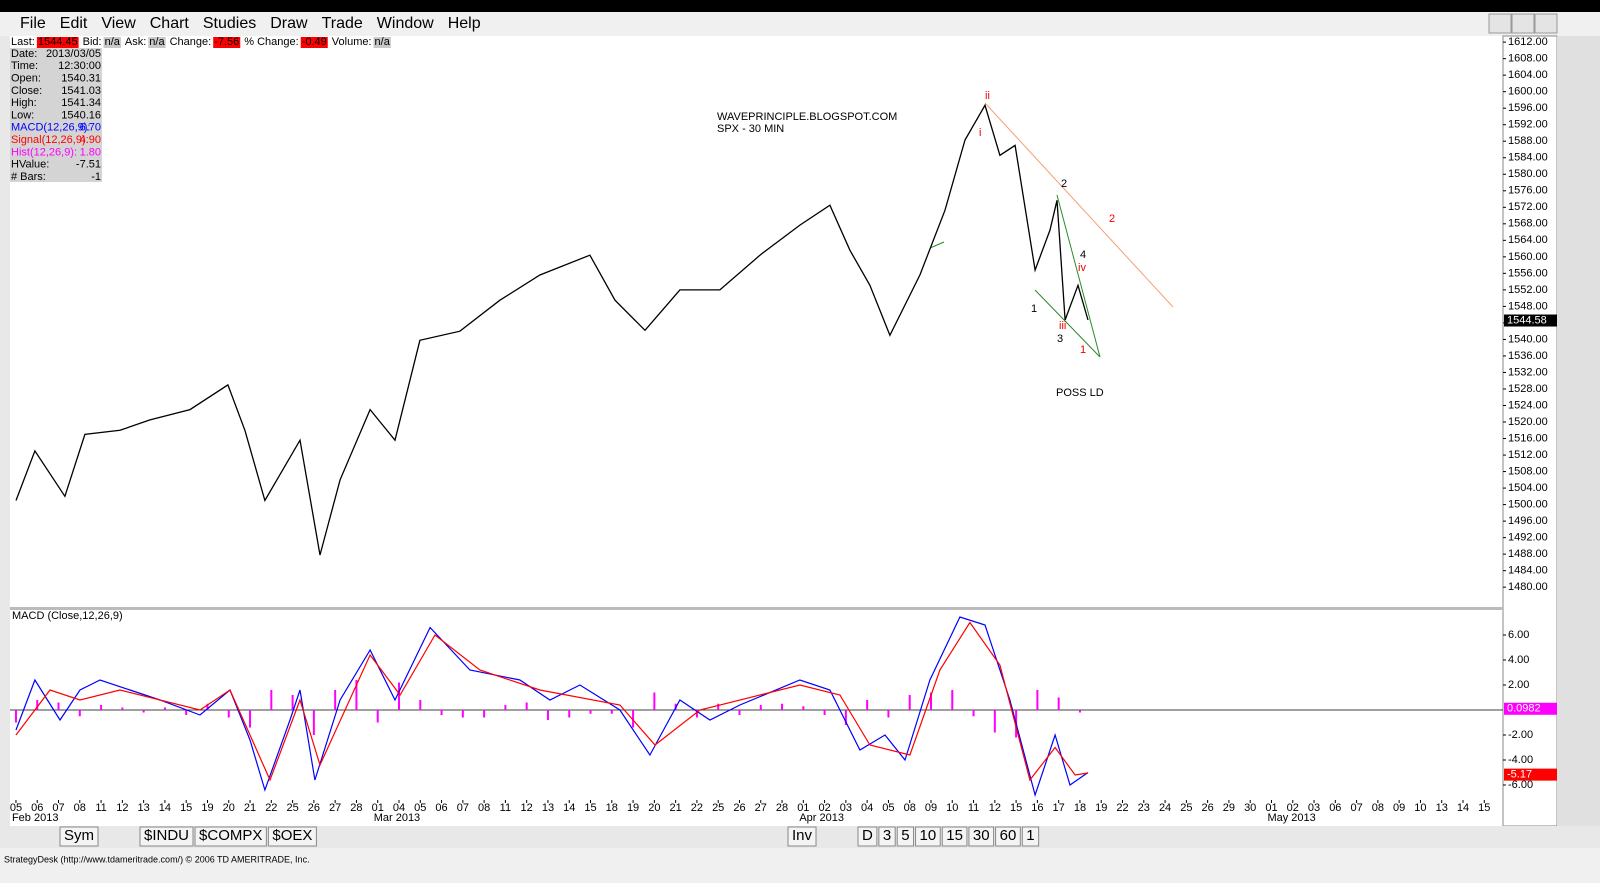 Image resolution: width=1600 pixels, height=888 pixels. Describe the element at coordinates (1060, 339) in the screenshot. I see `wave-label: 3` at that location.